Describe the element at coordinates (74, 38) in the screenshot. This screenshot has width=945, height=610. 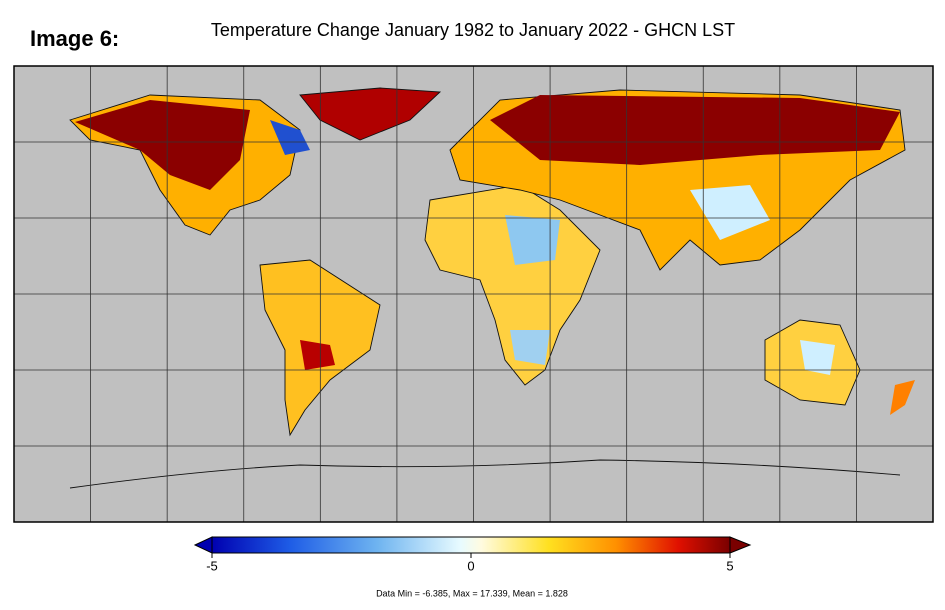
I see `figure-label: Image 6:` at that location.